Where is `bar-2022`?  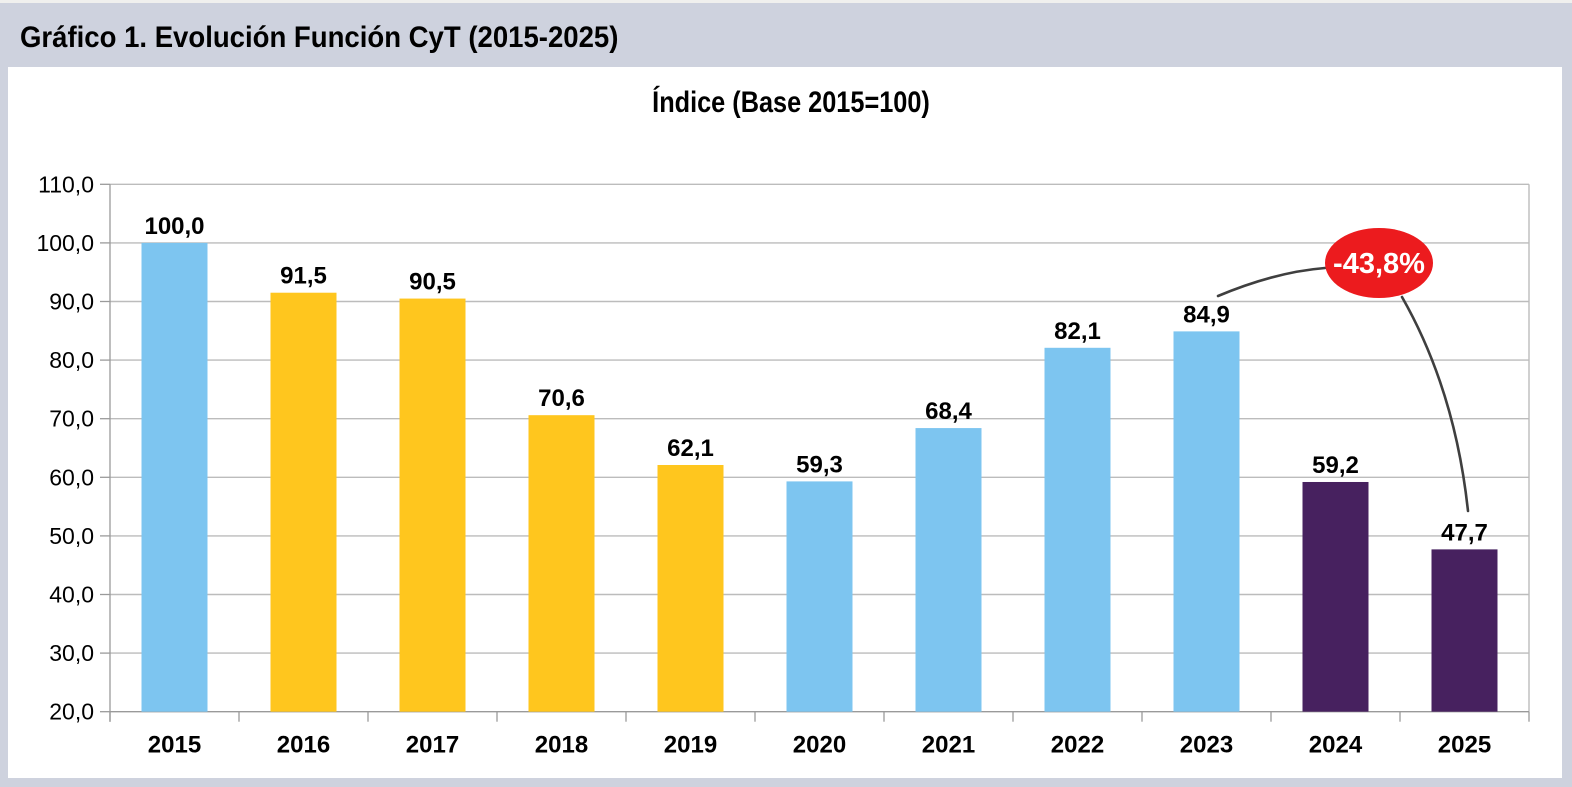
bar-2022 is located at coordinates (1077, 529).